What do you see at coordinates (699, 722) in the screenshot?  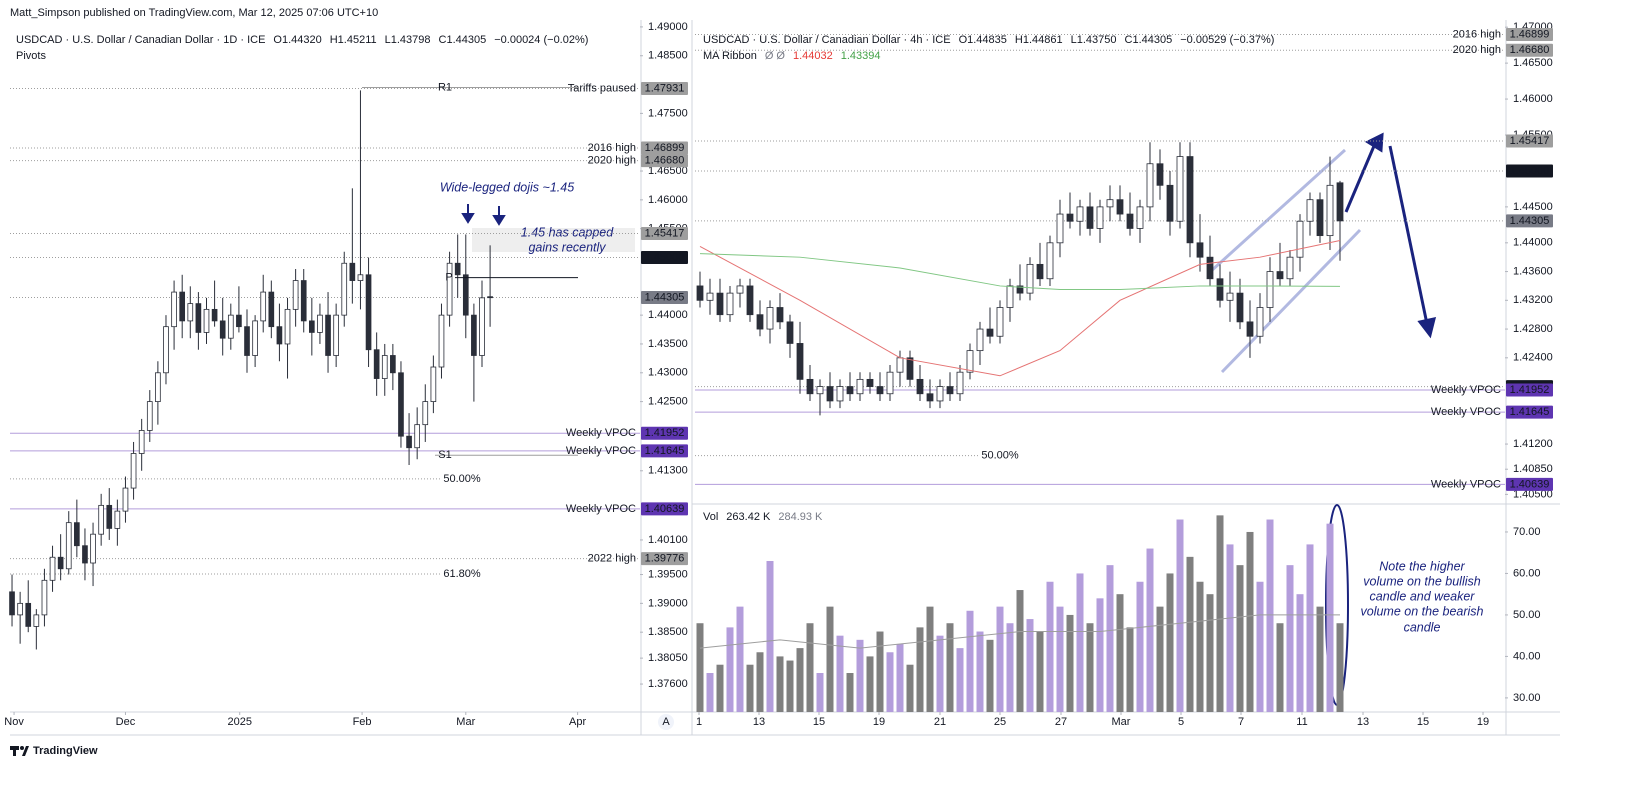 I see `x-tick-label: 1` at bounding box center [699, 722].